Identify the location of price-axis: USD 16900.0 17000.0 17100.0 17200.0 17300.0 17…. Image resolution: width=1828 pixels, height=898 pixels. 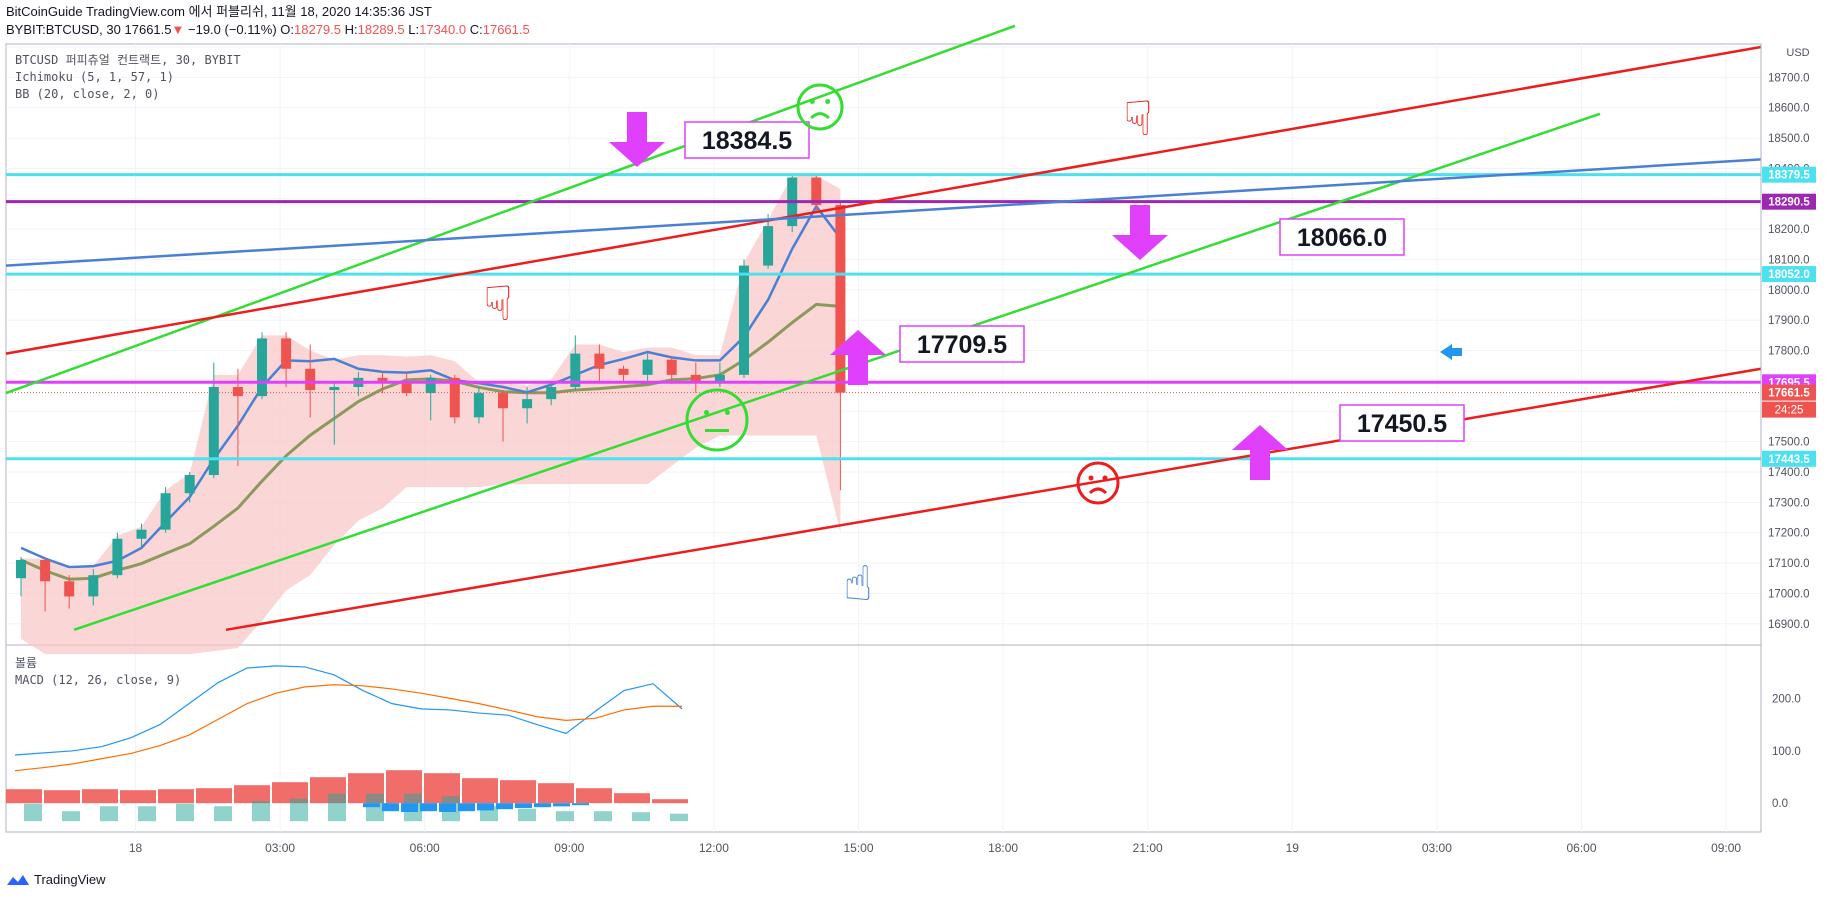
(1788, 438).